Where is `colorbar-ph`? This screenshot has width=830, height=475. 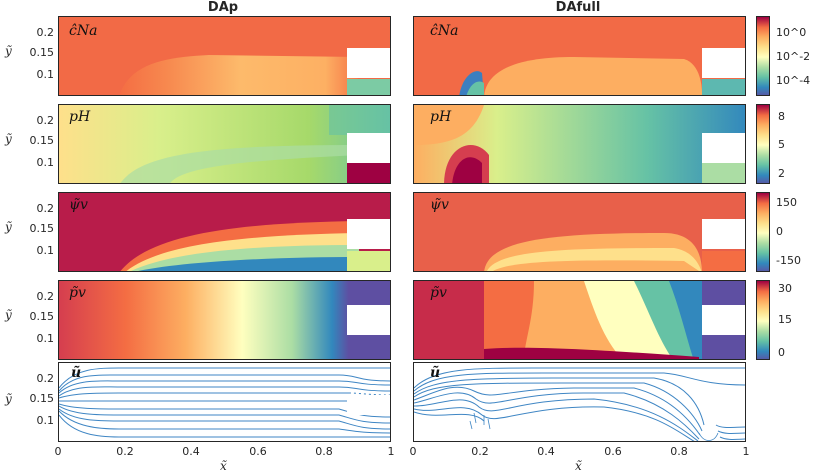
colorbar-ph is located at coordinates (763, 144).